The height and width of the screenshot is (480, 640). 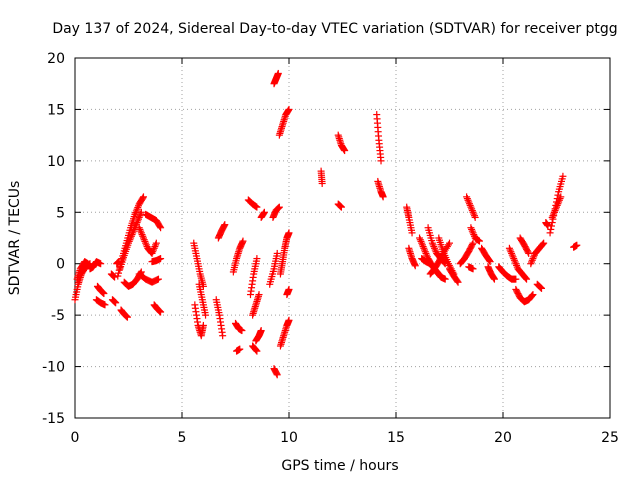 I want to click on y-tick-label: -10, so click(x=53, y=368).